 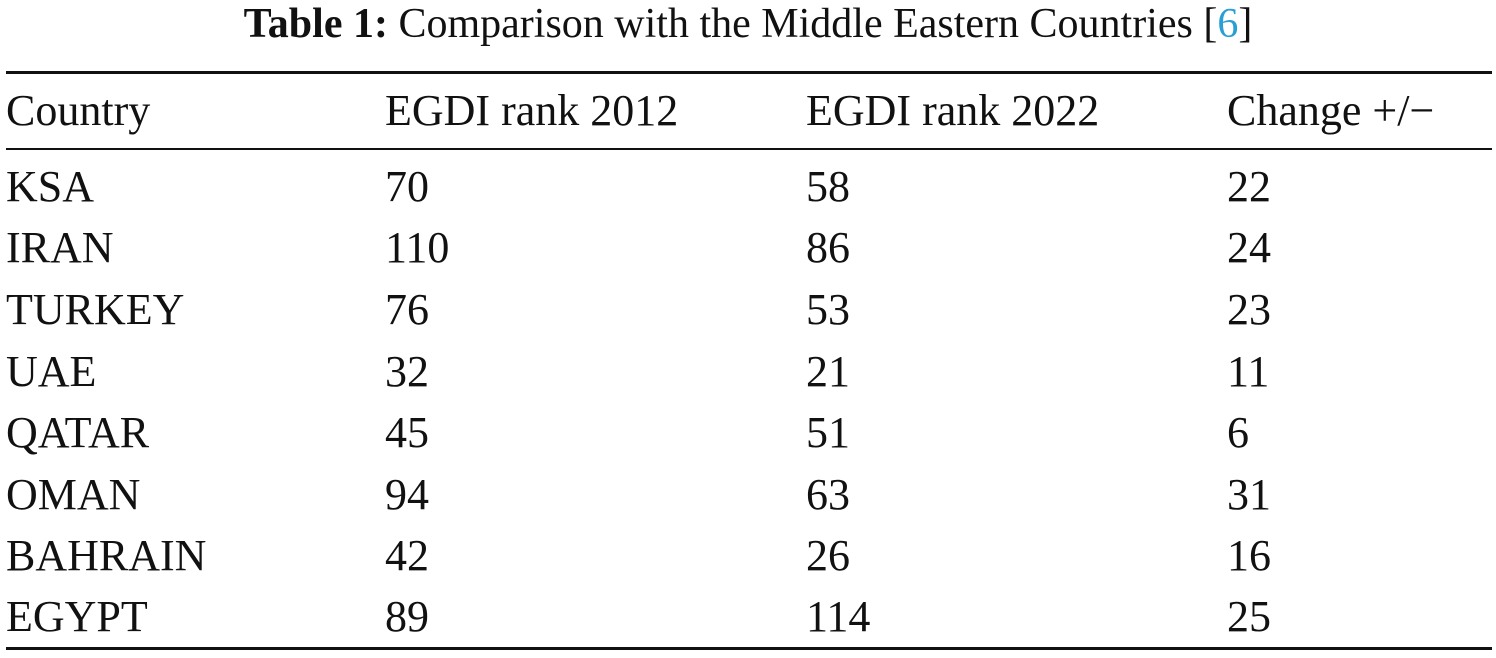 What do you see at coordinates (1249, 186) in the screenshot?
I see `cell-change: 22` at bounding box center [1249, 186].